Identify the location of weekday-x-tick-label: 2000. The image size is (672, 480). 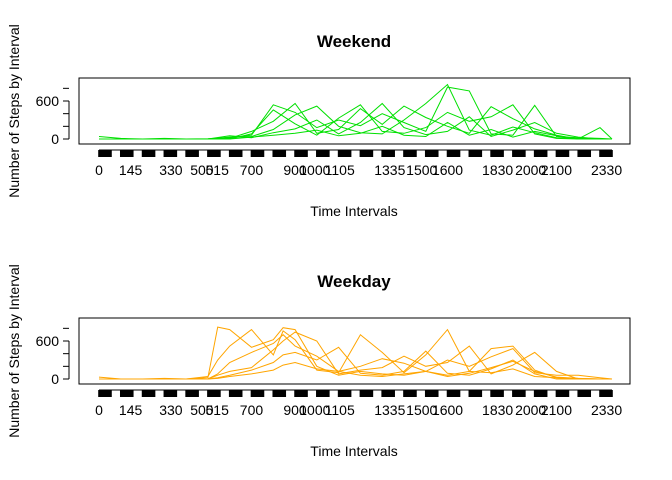
(530, 410).